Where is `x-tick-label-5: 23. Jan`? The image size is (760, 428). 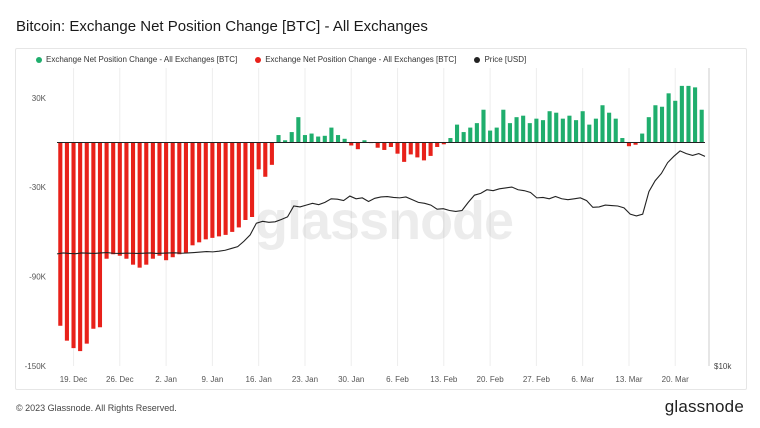
x-tick-label-5: 23. Jan is located at coordinates (305, 379).